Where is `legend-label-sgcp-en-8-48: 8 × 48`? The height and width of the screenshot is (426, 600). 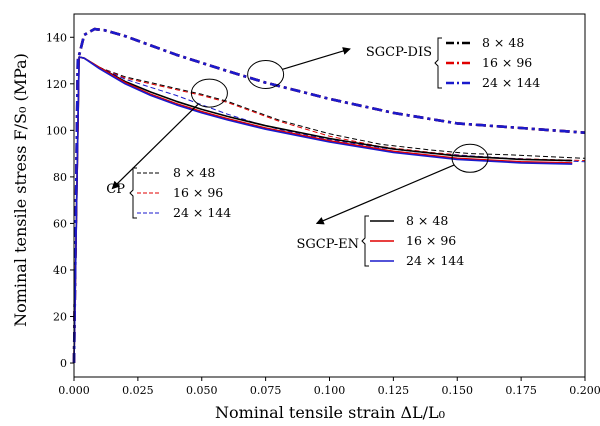 legend-label-sgcp-en-8-48: 8 × 48 is located at coordinates (427, 220).